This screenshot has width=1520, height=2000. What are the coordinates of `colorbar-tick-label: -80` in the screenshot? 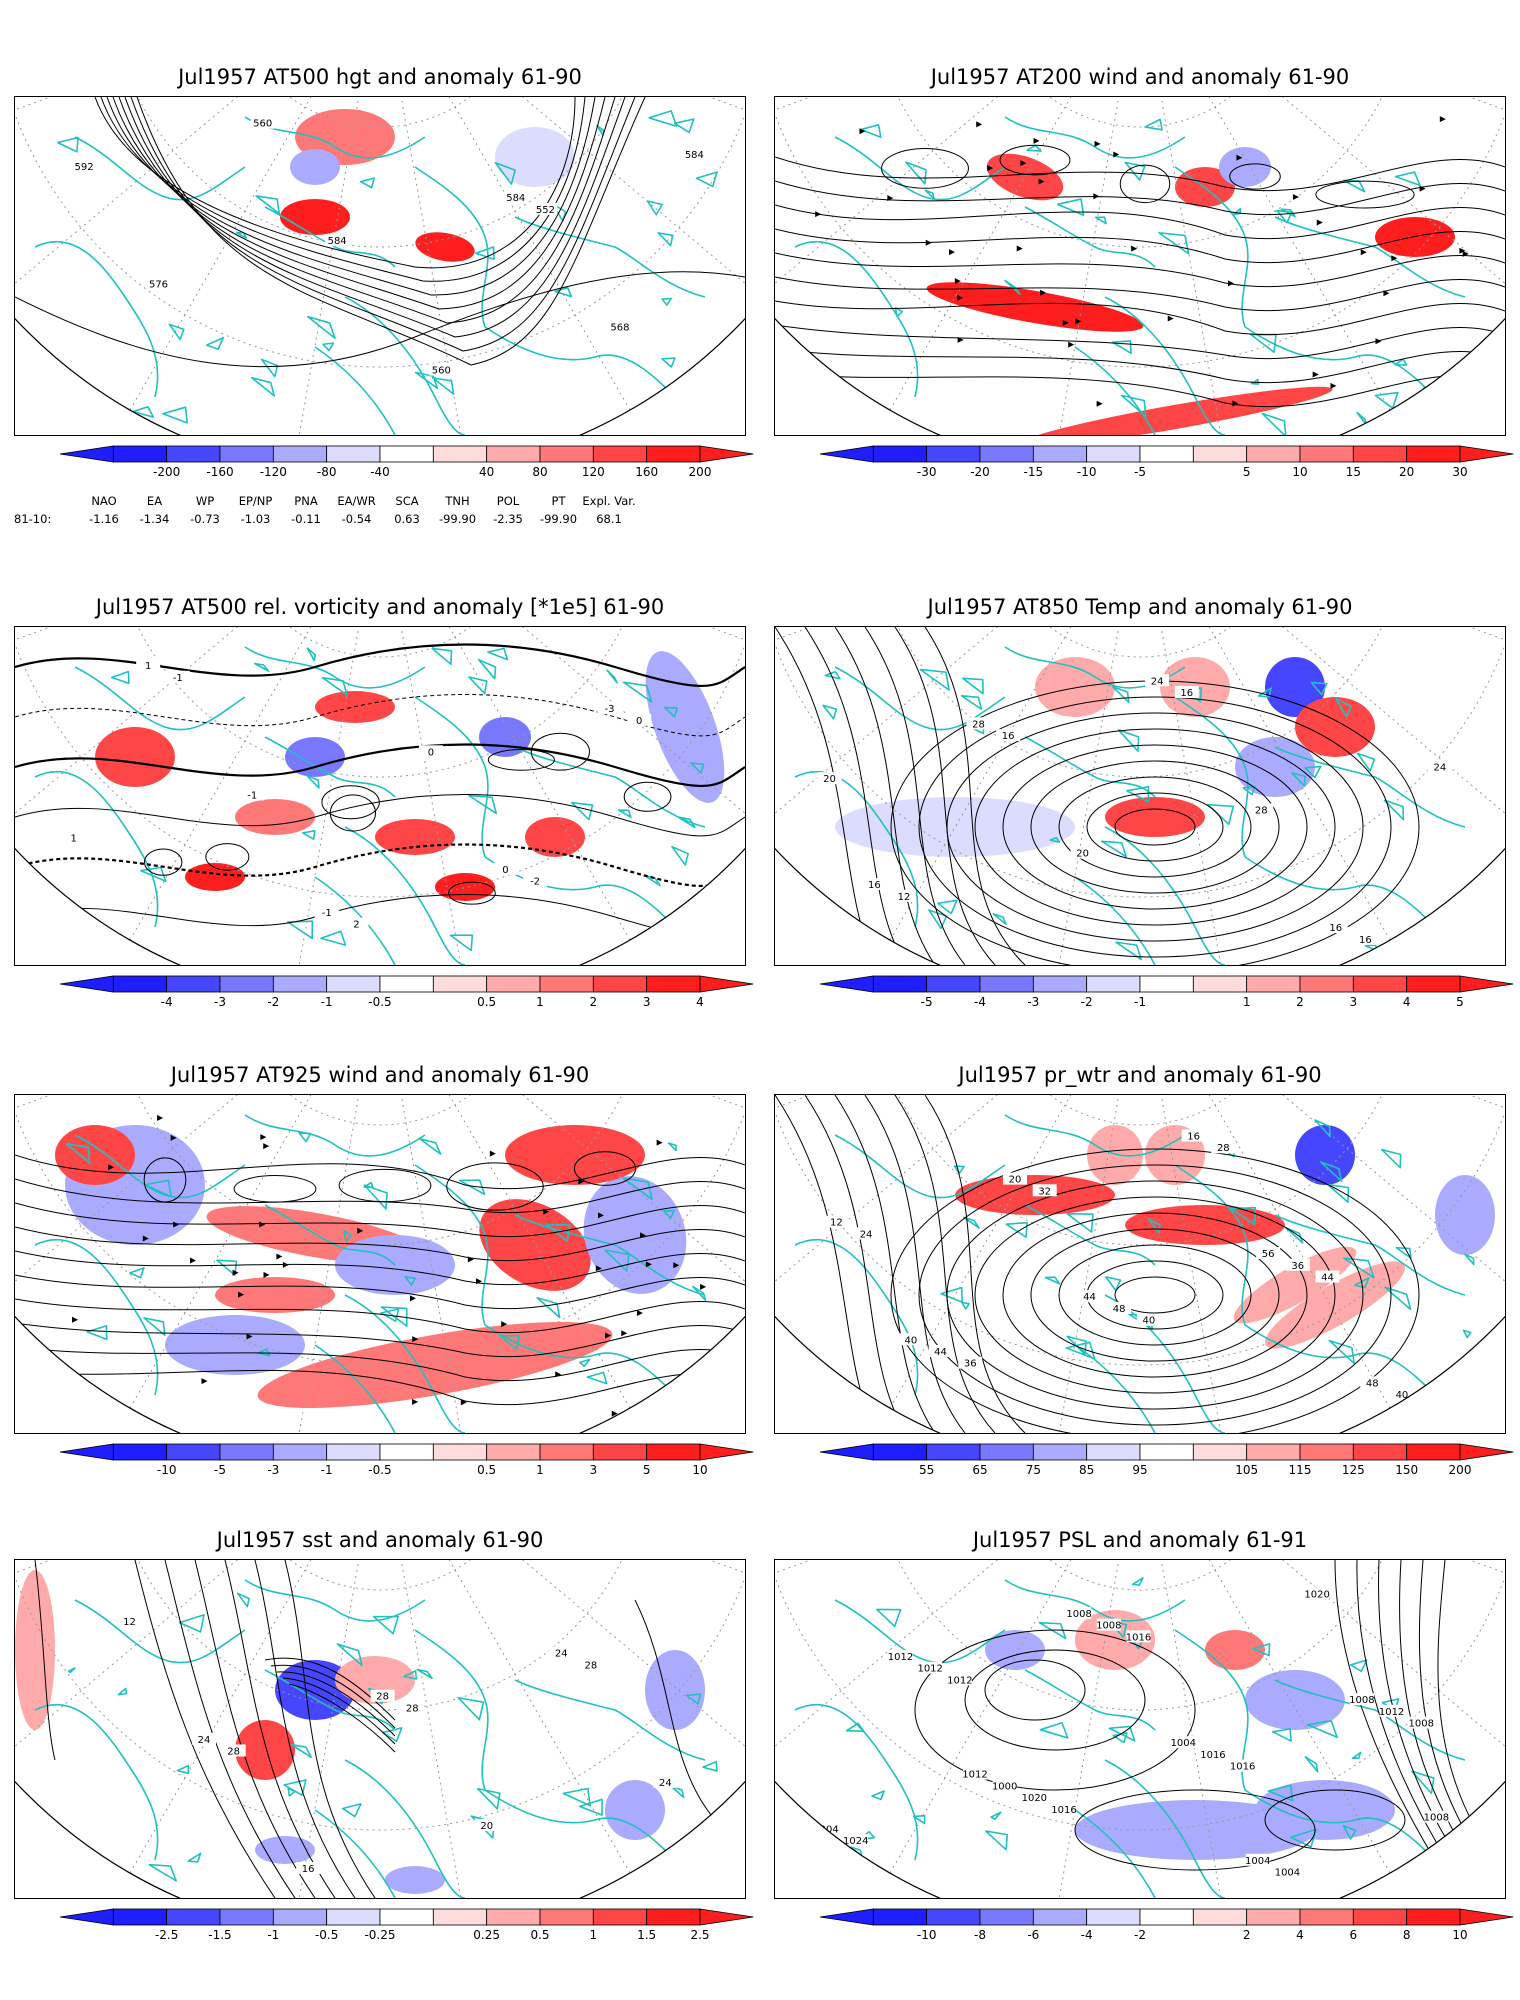 It's located at (327, 472).